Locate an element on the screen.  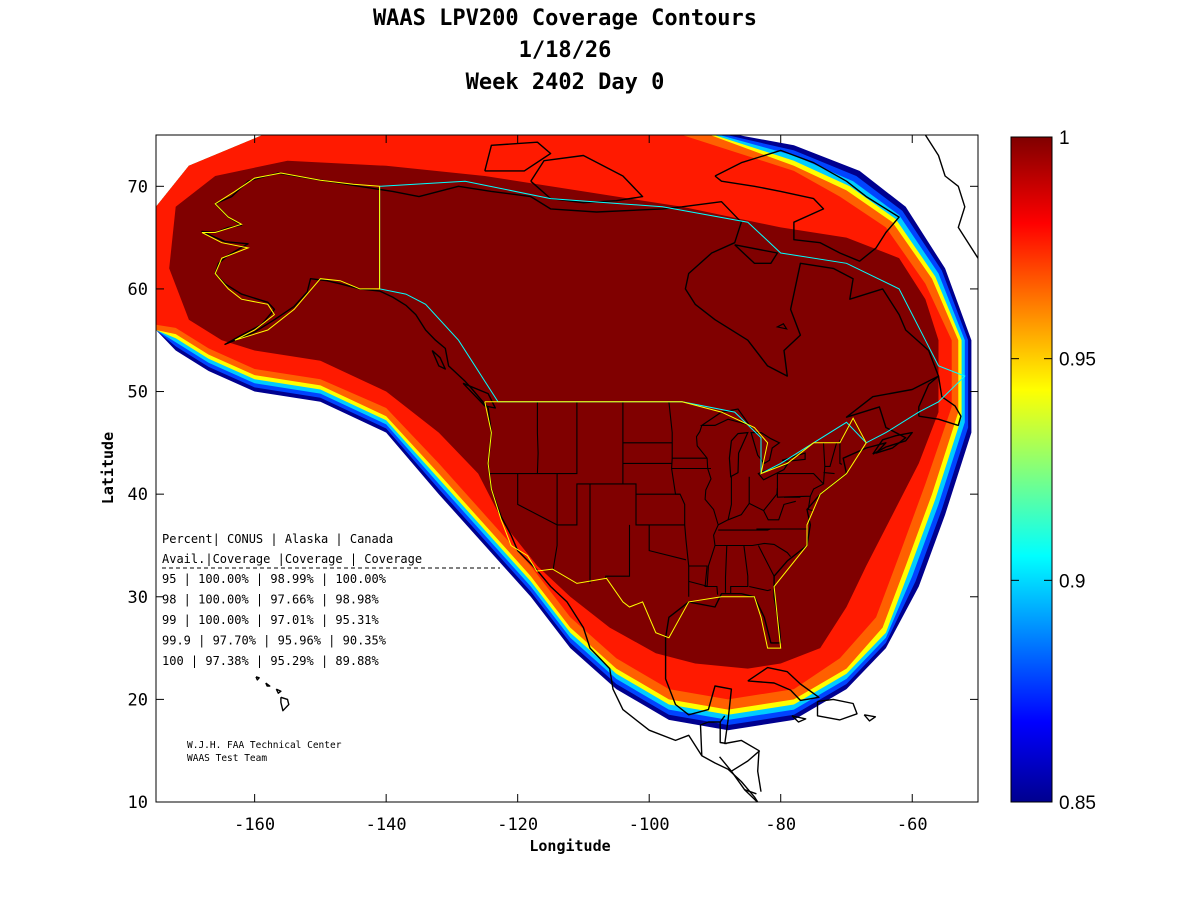
coast-newfoundland is located at coordinates (940, 401).